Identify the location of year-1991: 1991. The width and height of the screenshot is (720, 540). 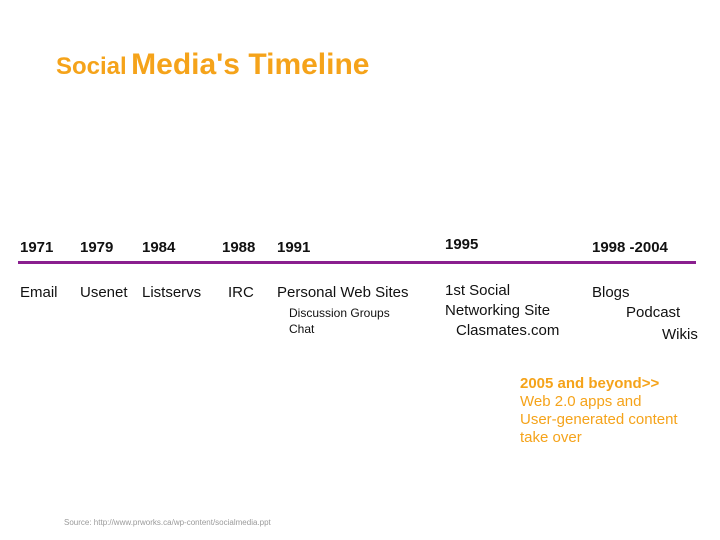
(294, 247).